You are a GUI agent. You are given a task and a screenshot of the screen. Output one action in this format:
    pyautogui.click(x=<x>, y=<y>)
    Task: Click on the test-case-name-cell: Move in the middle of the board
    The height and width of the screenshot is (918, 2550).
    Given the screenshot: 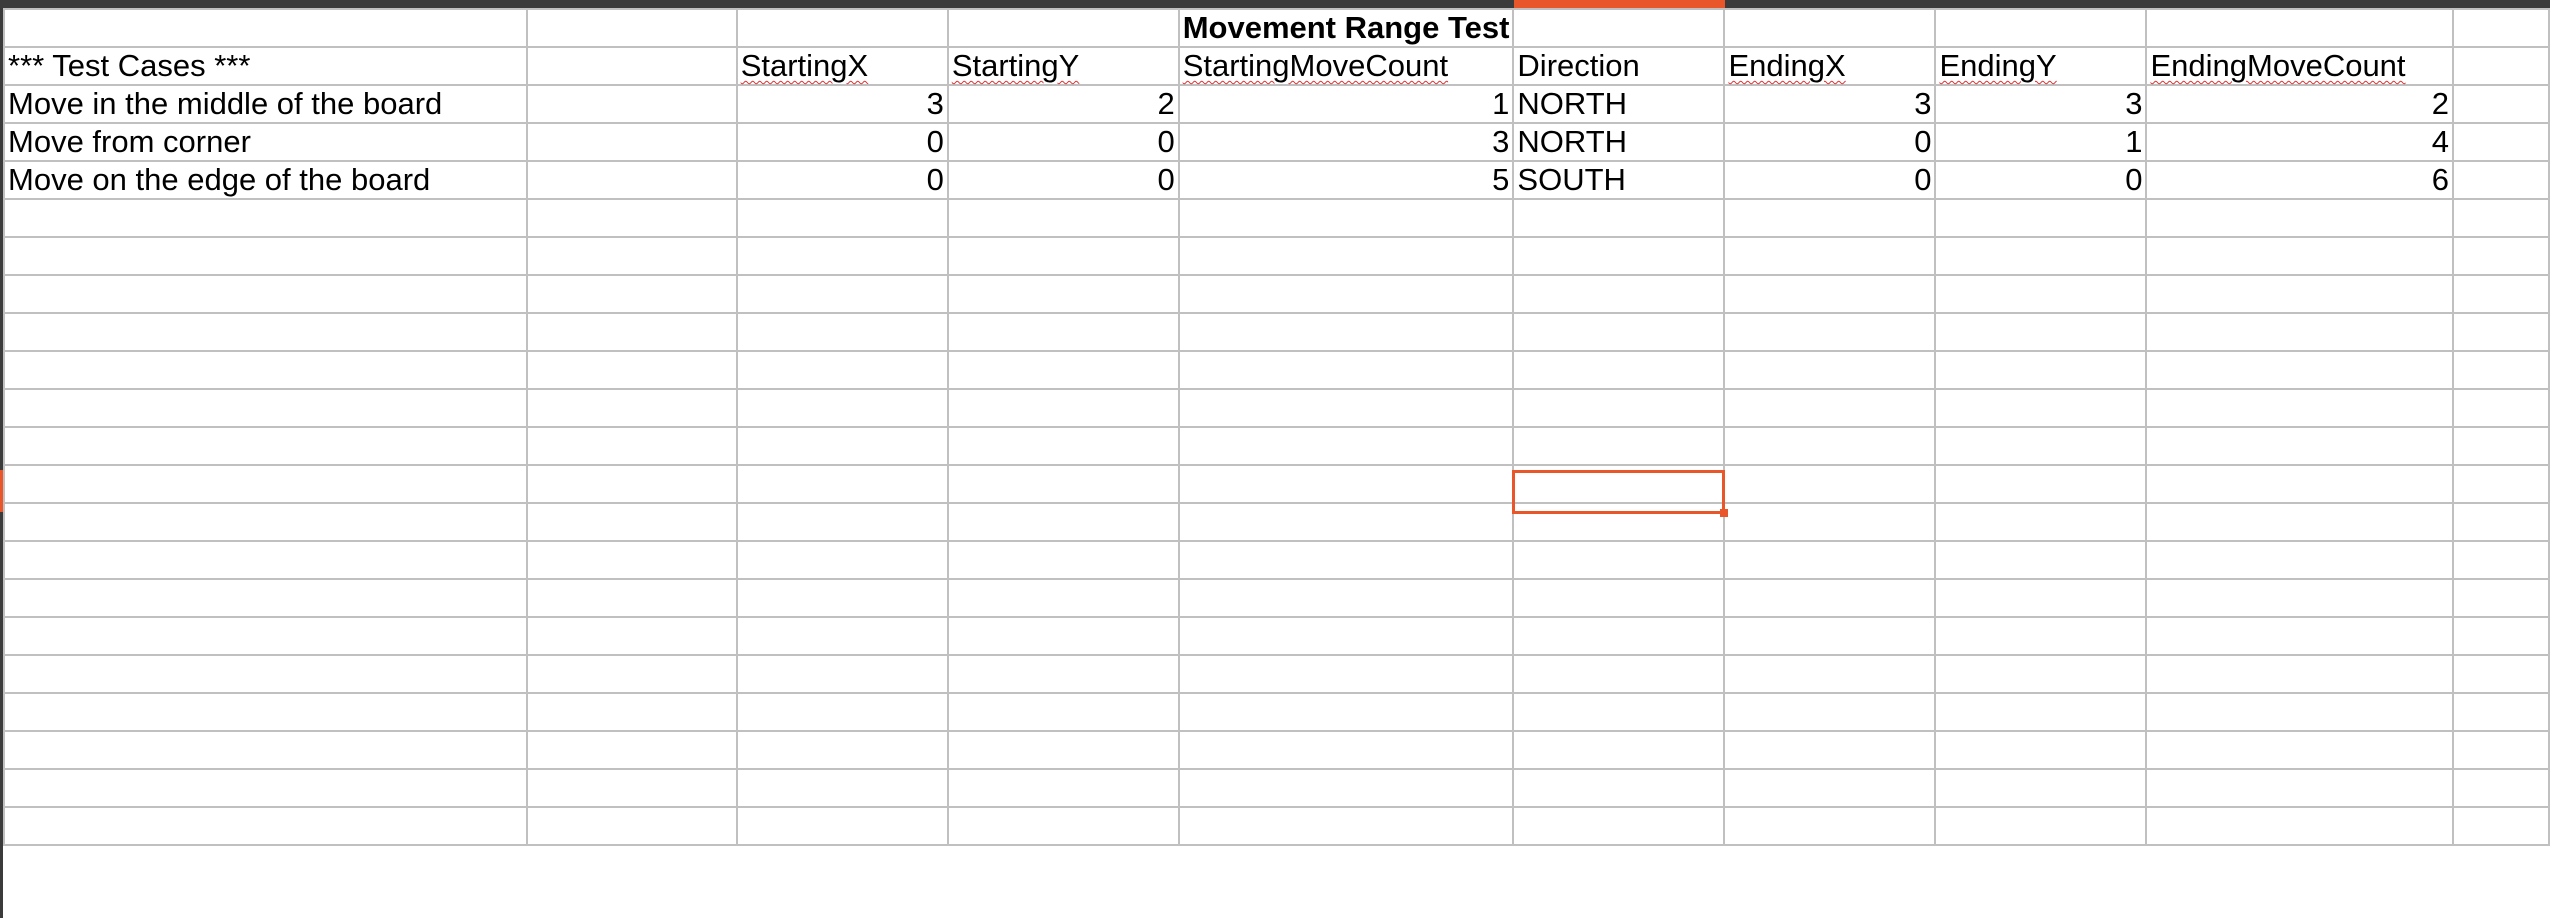 What is the action you would take?
    pyautogui.click(x=265, y=104)
    